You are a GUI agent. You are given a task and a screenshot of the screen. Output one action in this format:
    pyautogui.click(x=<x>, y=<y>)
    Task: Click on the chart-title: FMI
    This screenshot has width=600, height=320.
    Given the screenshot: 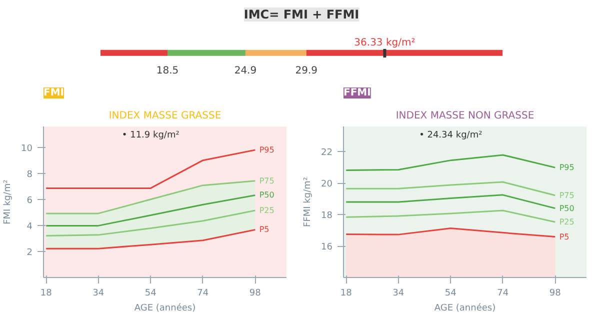 What is the action you would take?
    pyautogui.click(x=54, y=93)
    